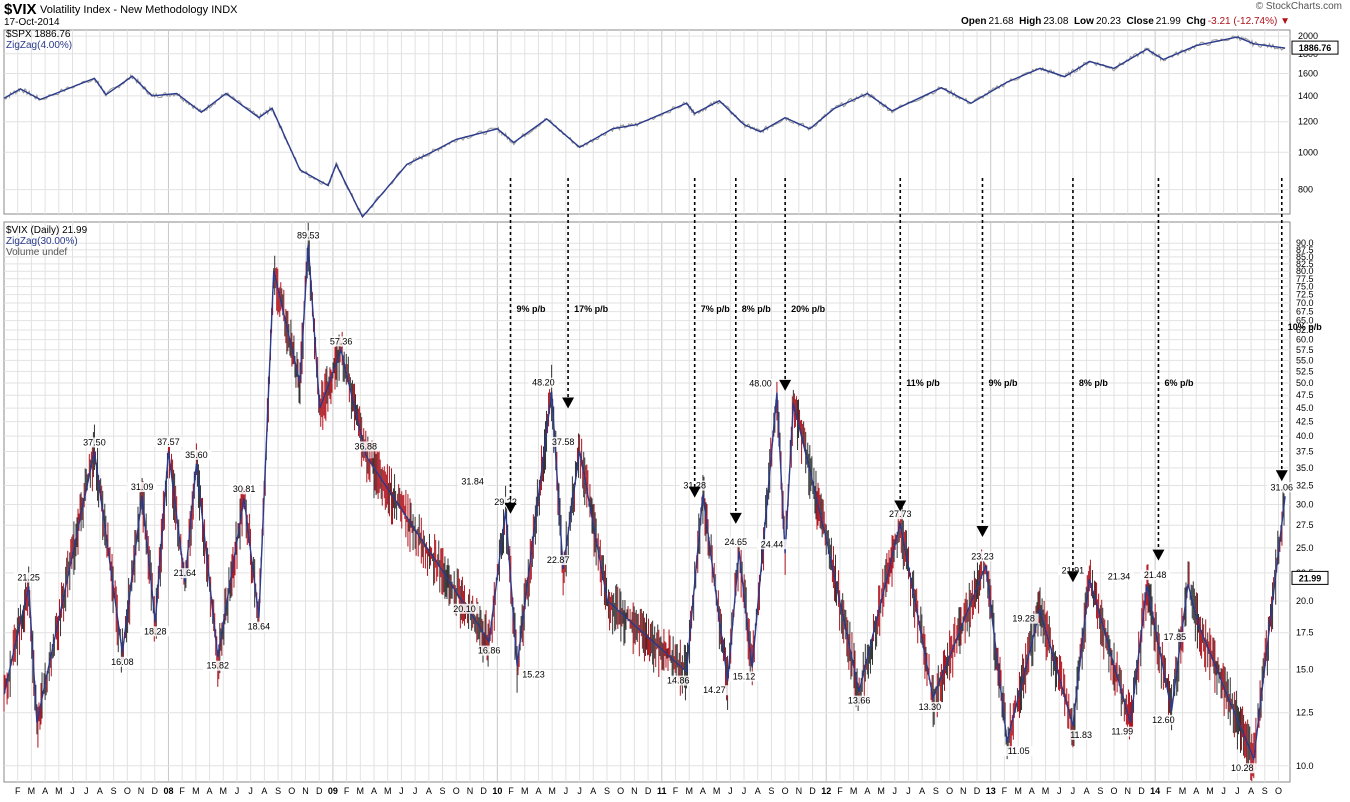 This screenshot has height=802, width=1350. Describe the element at coordinates (341, 341) in the screenshot. I see `point-label: 57.36` at that location.